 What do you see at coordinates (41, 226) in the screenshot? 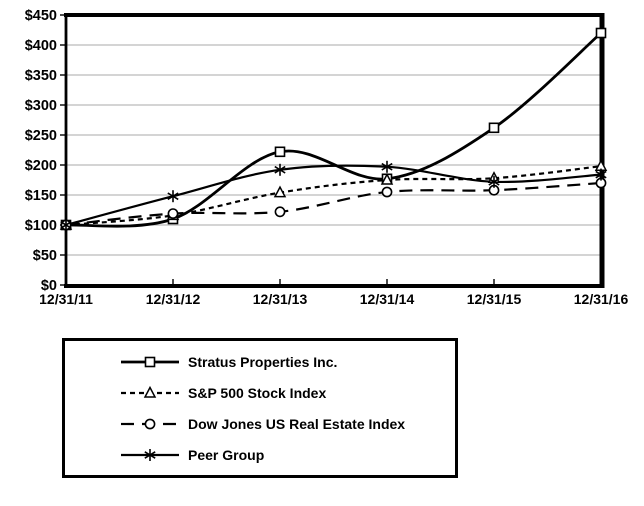
I see `y-axis-tick-label: $100` at bounding box center [41, 226].